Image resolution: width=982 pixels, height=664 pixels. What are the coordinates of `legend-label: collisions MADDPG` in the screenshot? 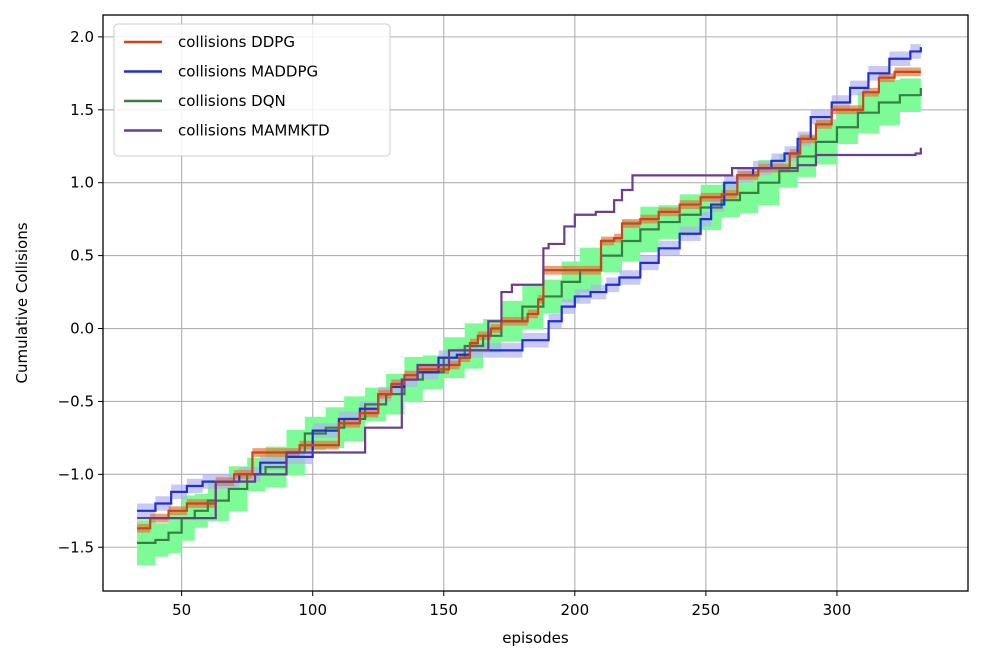 It's located at (248, 72).